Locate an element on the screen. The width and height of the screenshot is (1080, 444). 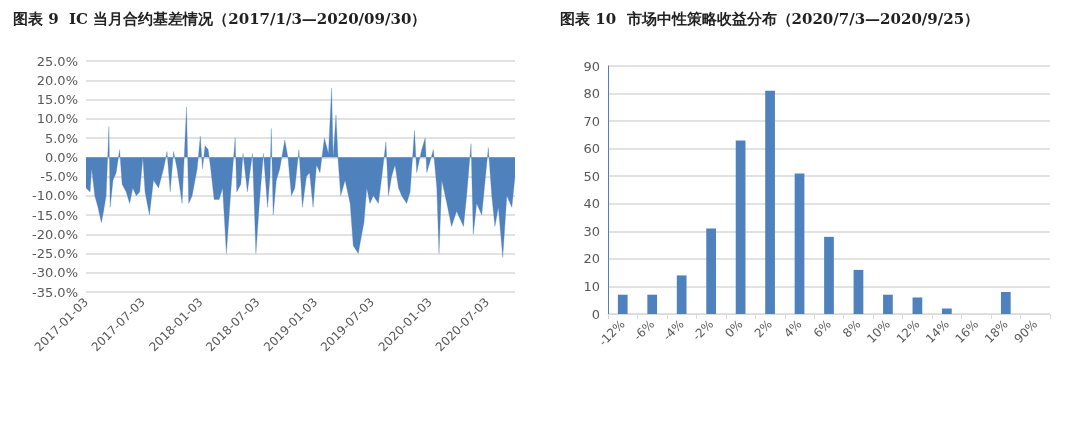
y-tick-label: -10.0% is located at coordinates (55, 196).